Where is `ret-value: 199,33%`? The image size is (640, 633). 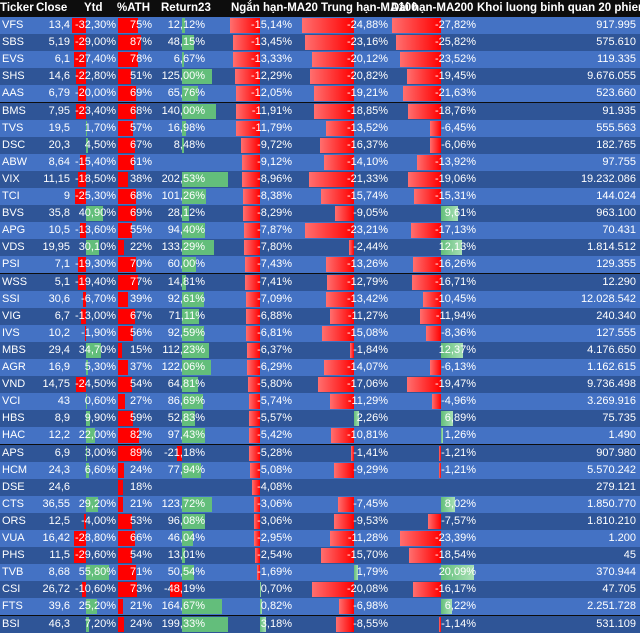 ret-value: 199,33% is located at coordinates (183, 623).